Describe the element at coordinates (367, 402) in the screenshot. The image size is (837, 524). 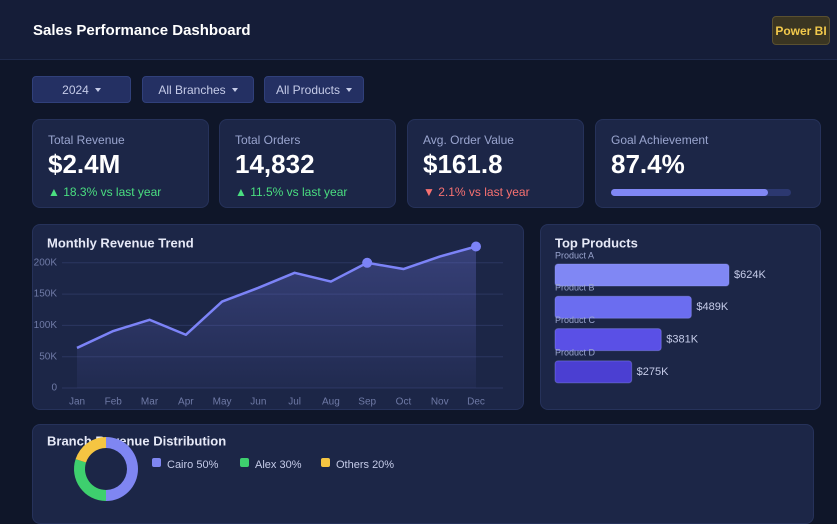
I see `x-tick-label: Sep` at that location.